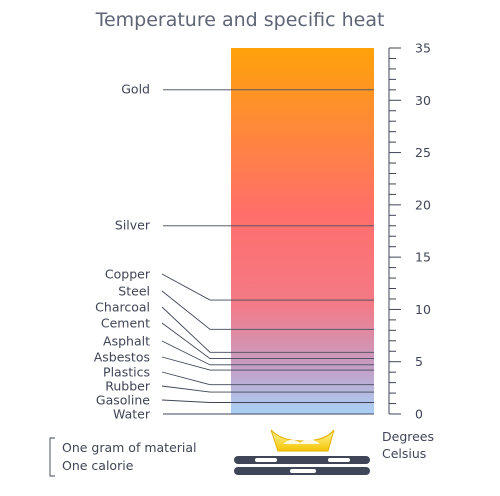 This screenshot has width=500, height=496. Describe the element at coordinates (419, 414) in the screenshot. I see `tick-label: 0` at that location.